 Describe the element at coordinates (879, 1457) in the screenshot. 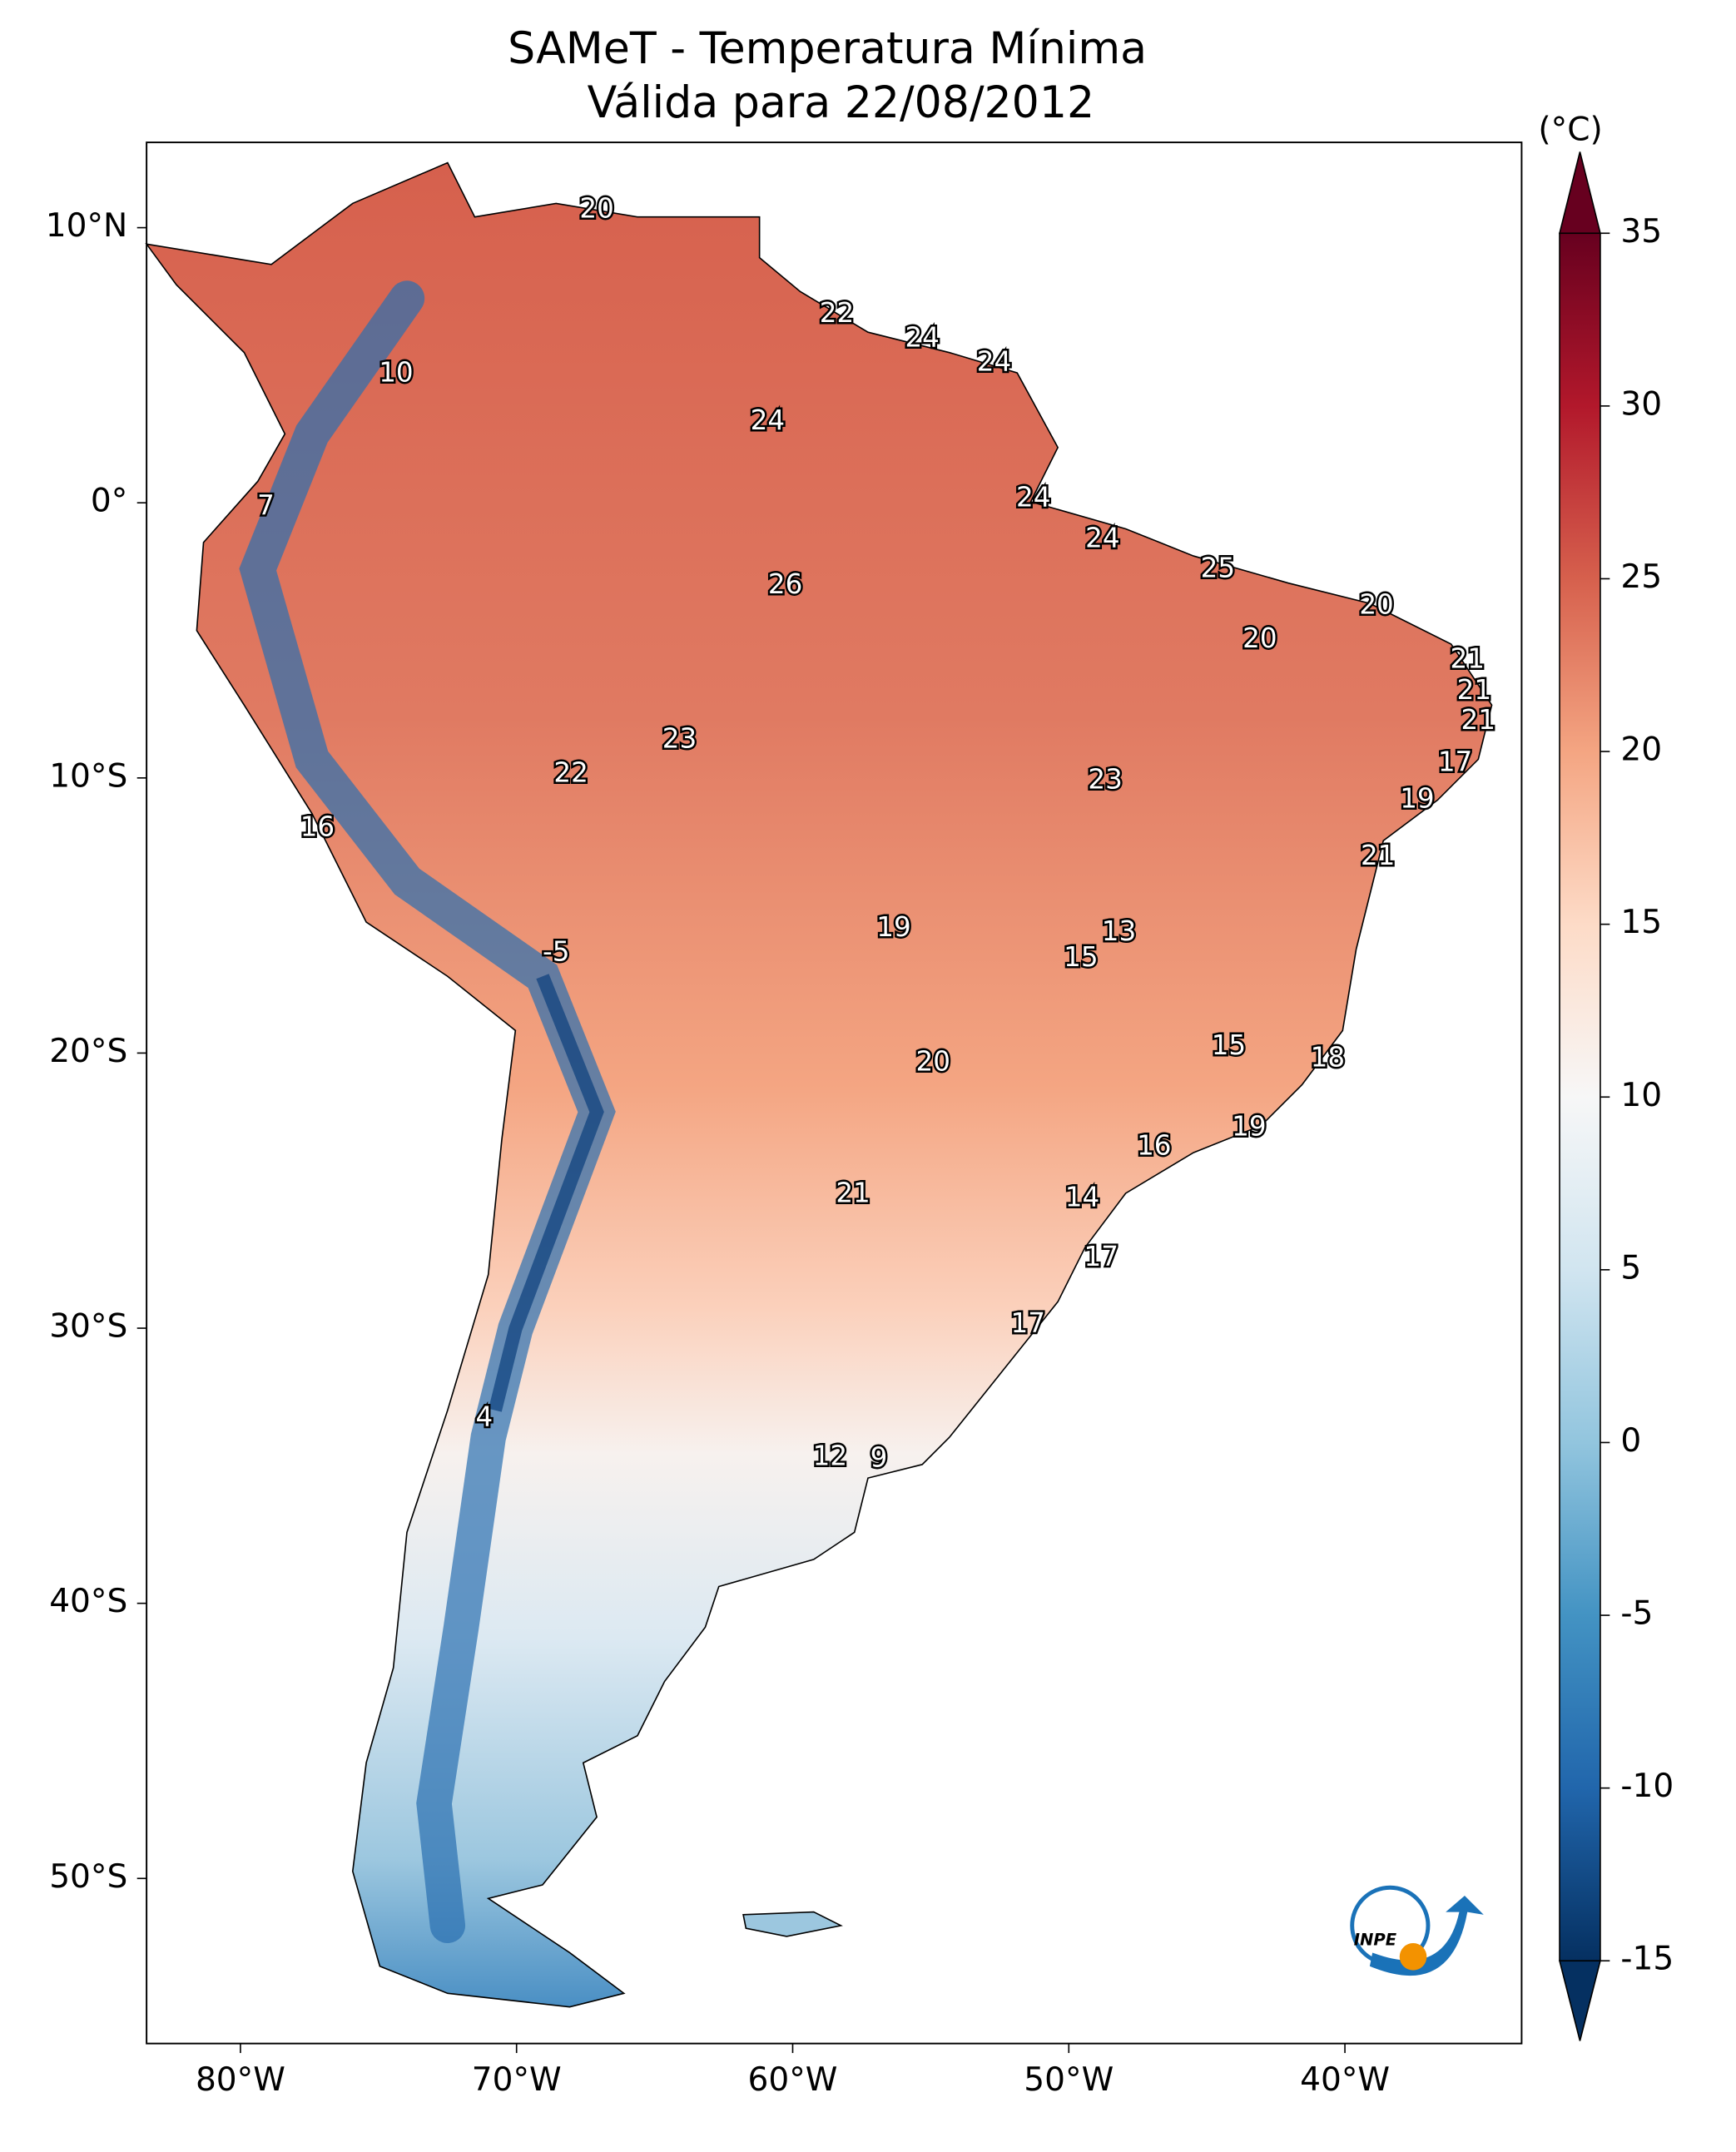

I see `station-label: 9` at that location.